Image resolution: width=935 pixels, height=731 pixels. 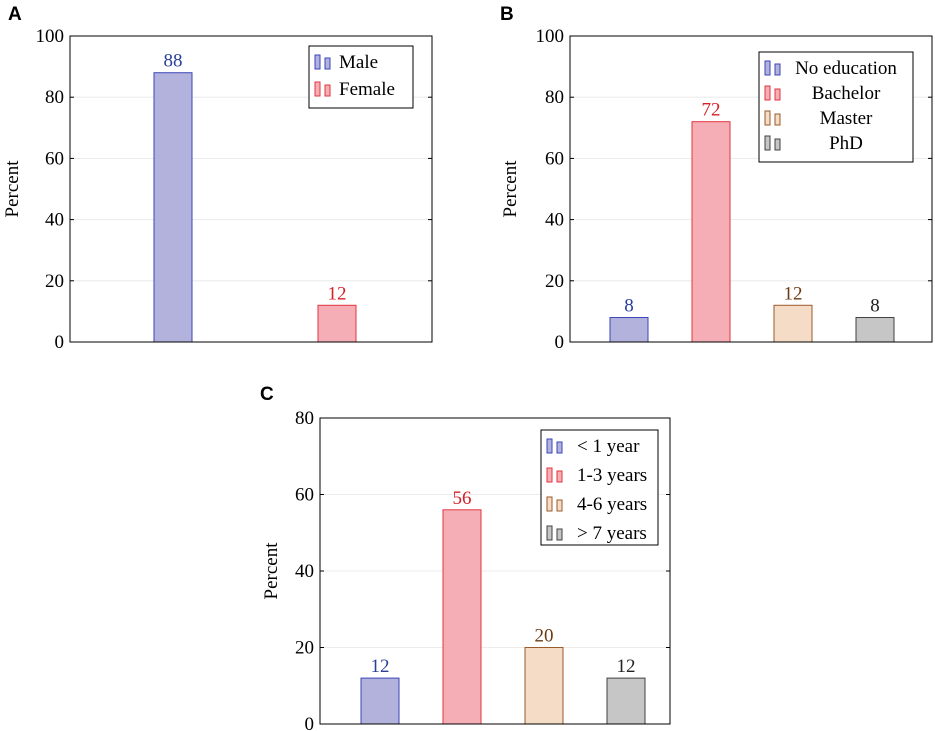 What do you see at coordinates (612, 475) in the screenshot?
I see `legend-label: 1-3 years` at bounding box center [612, 475].